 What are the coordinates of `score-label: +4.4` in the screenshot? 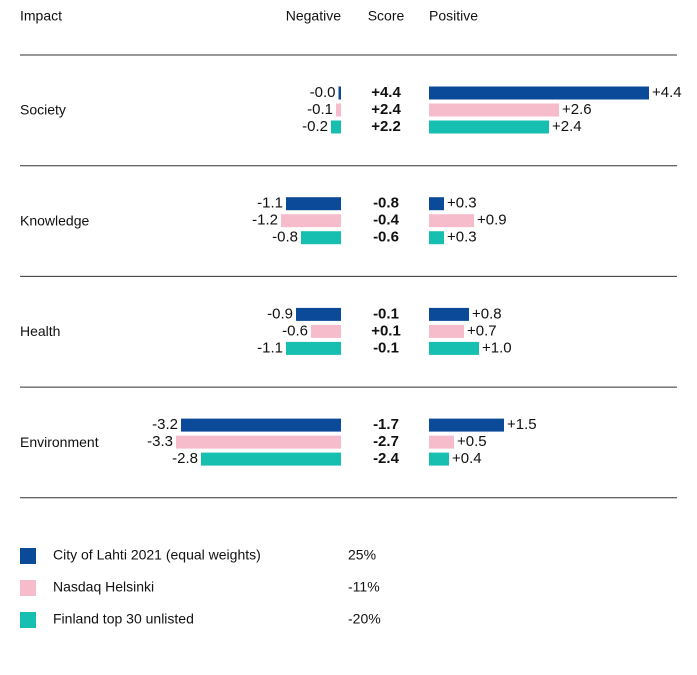 It's located at (386, 92).